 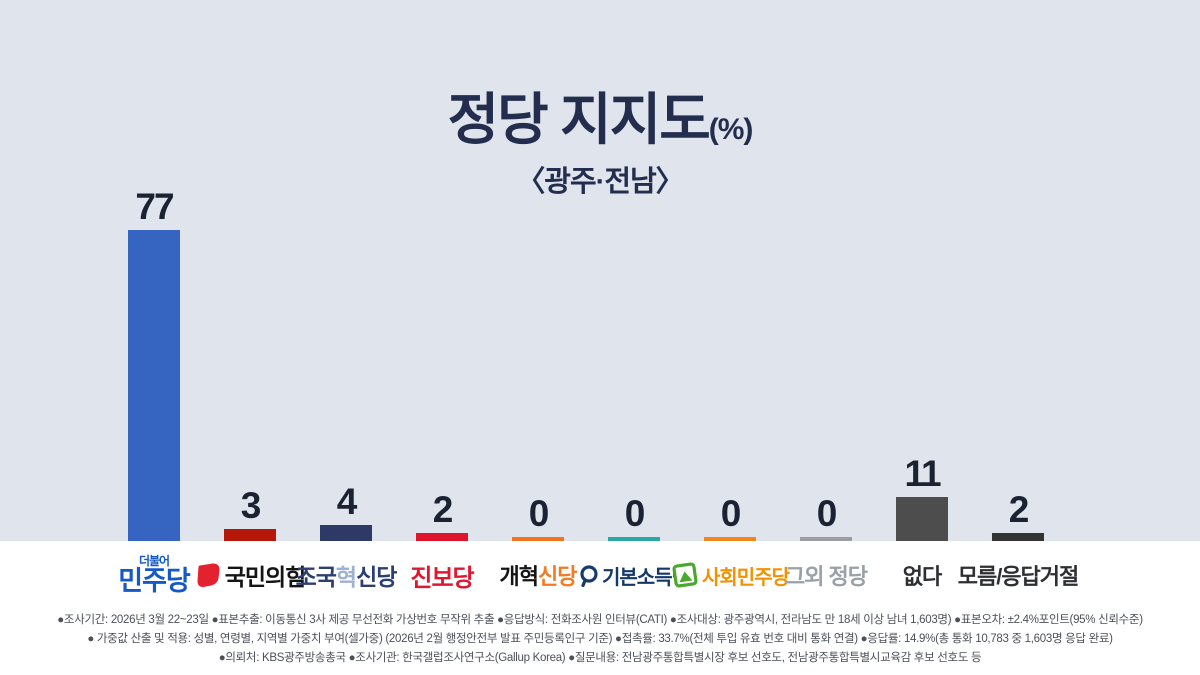 What do you see at coordinates (579, 119) in the screenshot?
I see `page-title-text: 정당 지지도` at bounding box center [579, 119].